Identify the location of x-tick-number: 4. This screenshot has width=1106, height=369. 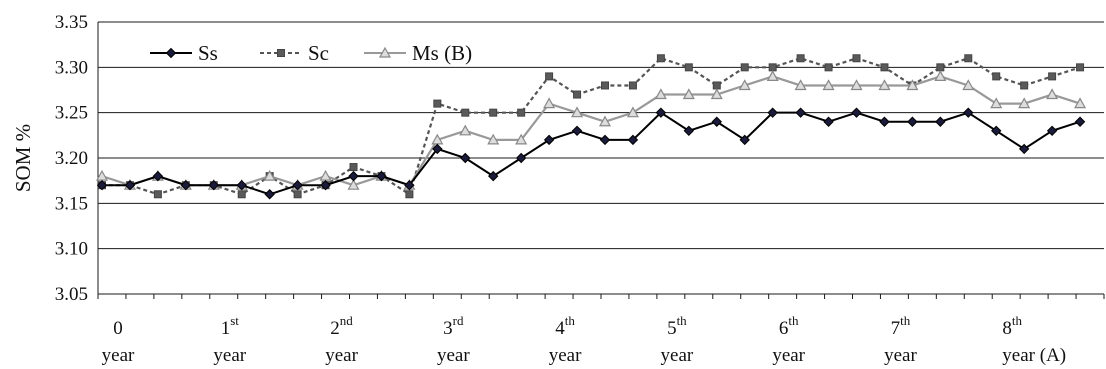
(560, 328).